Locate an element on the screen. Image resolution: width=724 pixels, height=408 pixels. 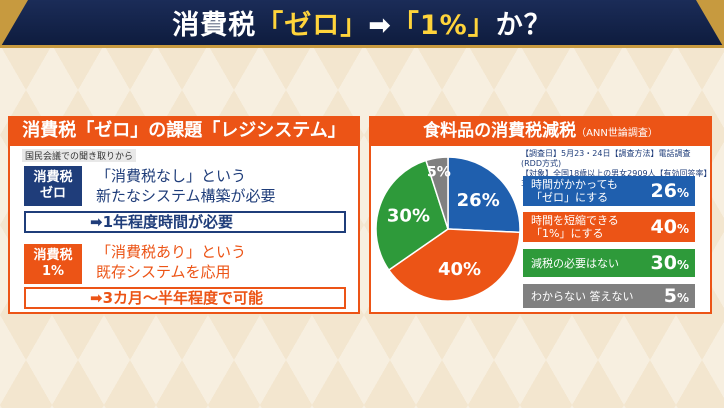
desc-one-line1: 「消費税あり」という is located at coordinates (171, 252).